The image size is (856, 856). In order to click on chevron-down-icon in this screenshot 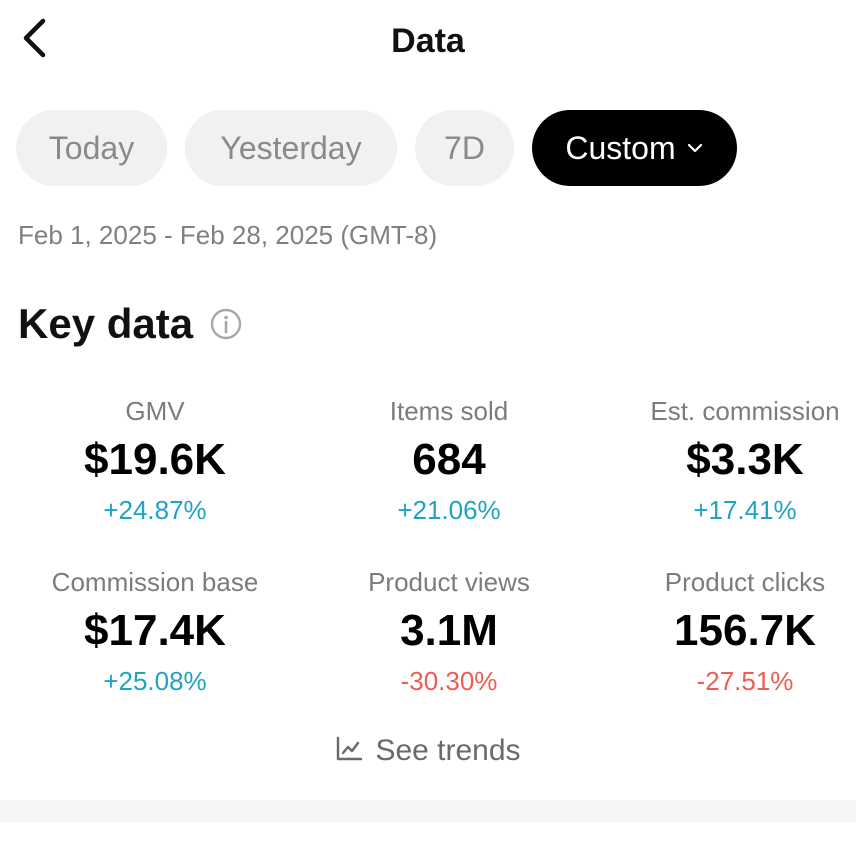, I will do `click(695, 148)`.